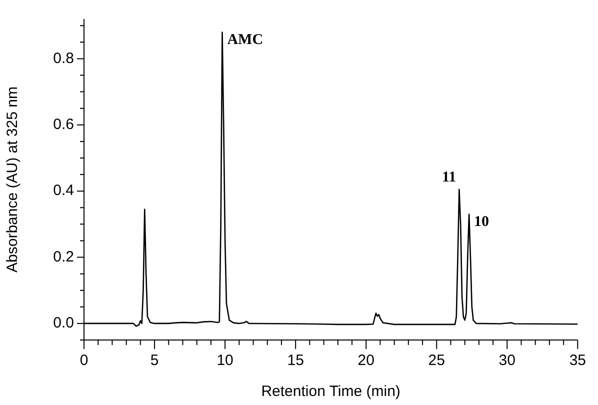 This screenshot has height=405, width=598. I want to click on y-axis-title: Absorbance (AU) at 325 nm, so click(13, 179).